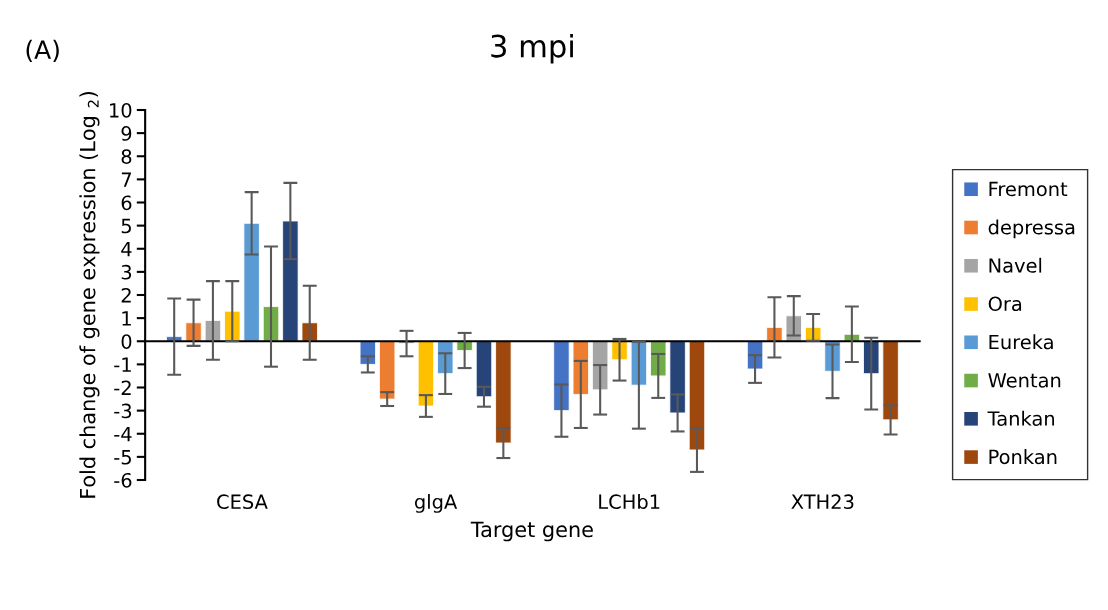  I want to click on y-tick-label: 7, so click(126, 179).